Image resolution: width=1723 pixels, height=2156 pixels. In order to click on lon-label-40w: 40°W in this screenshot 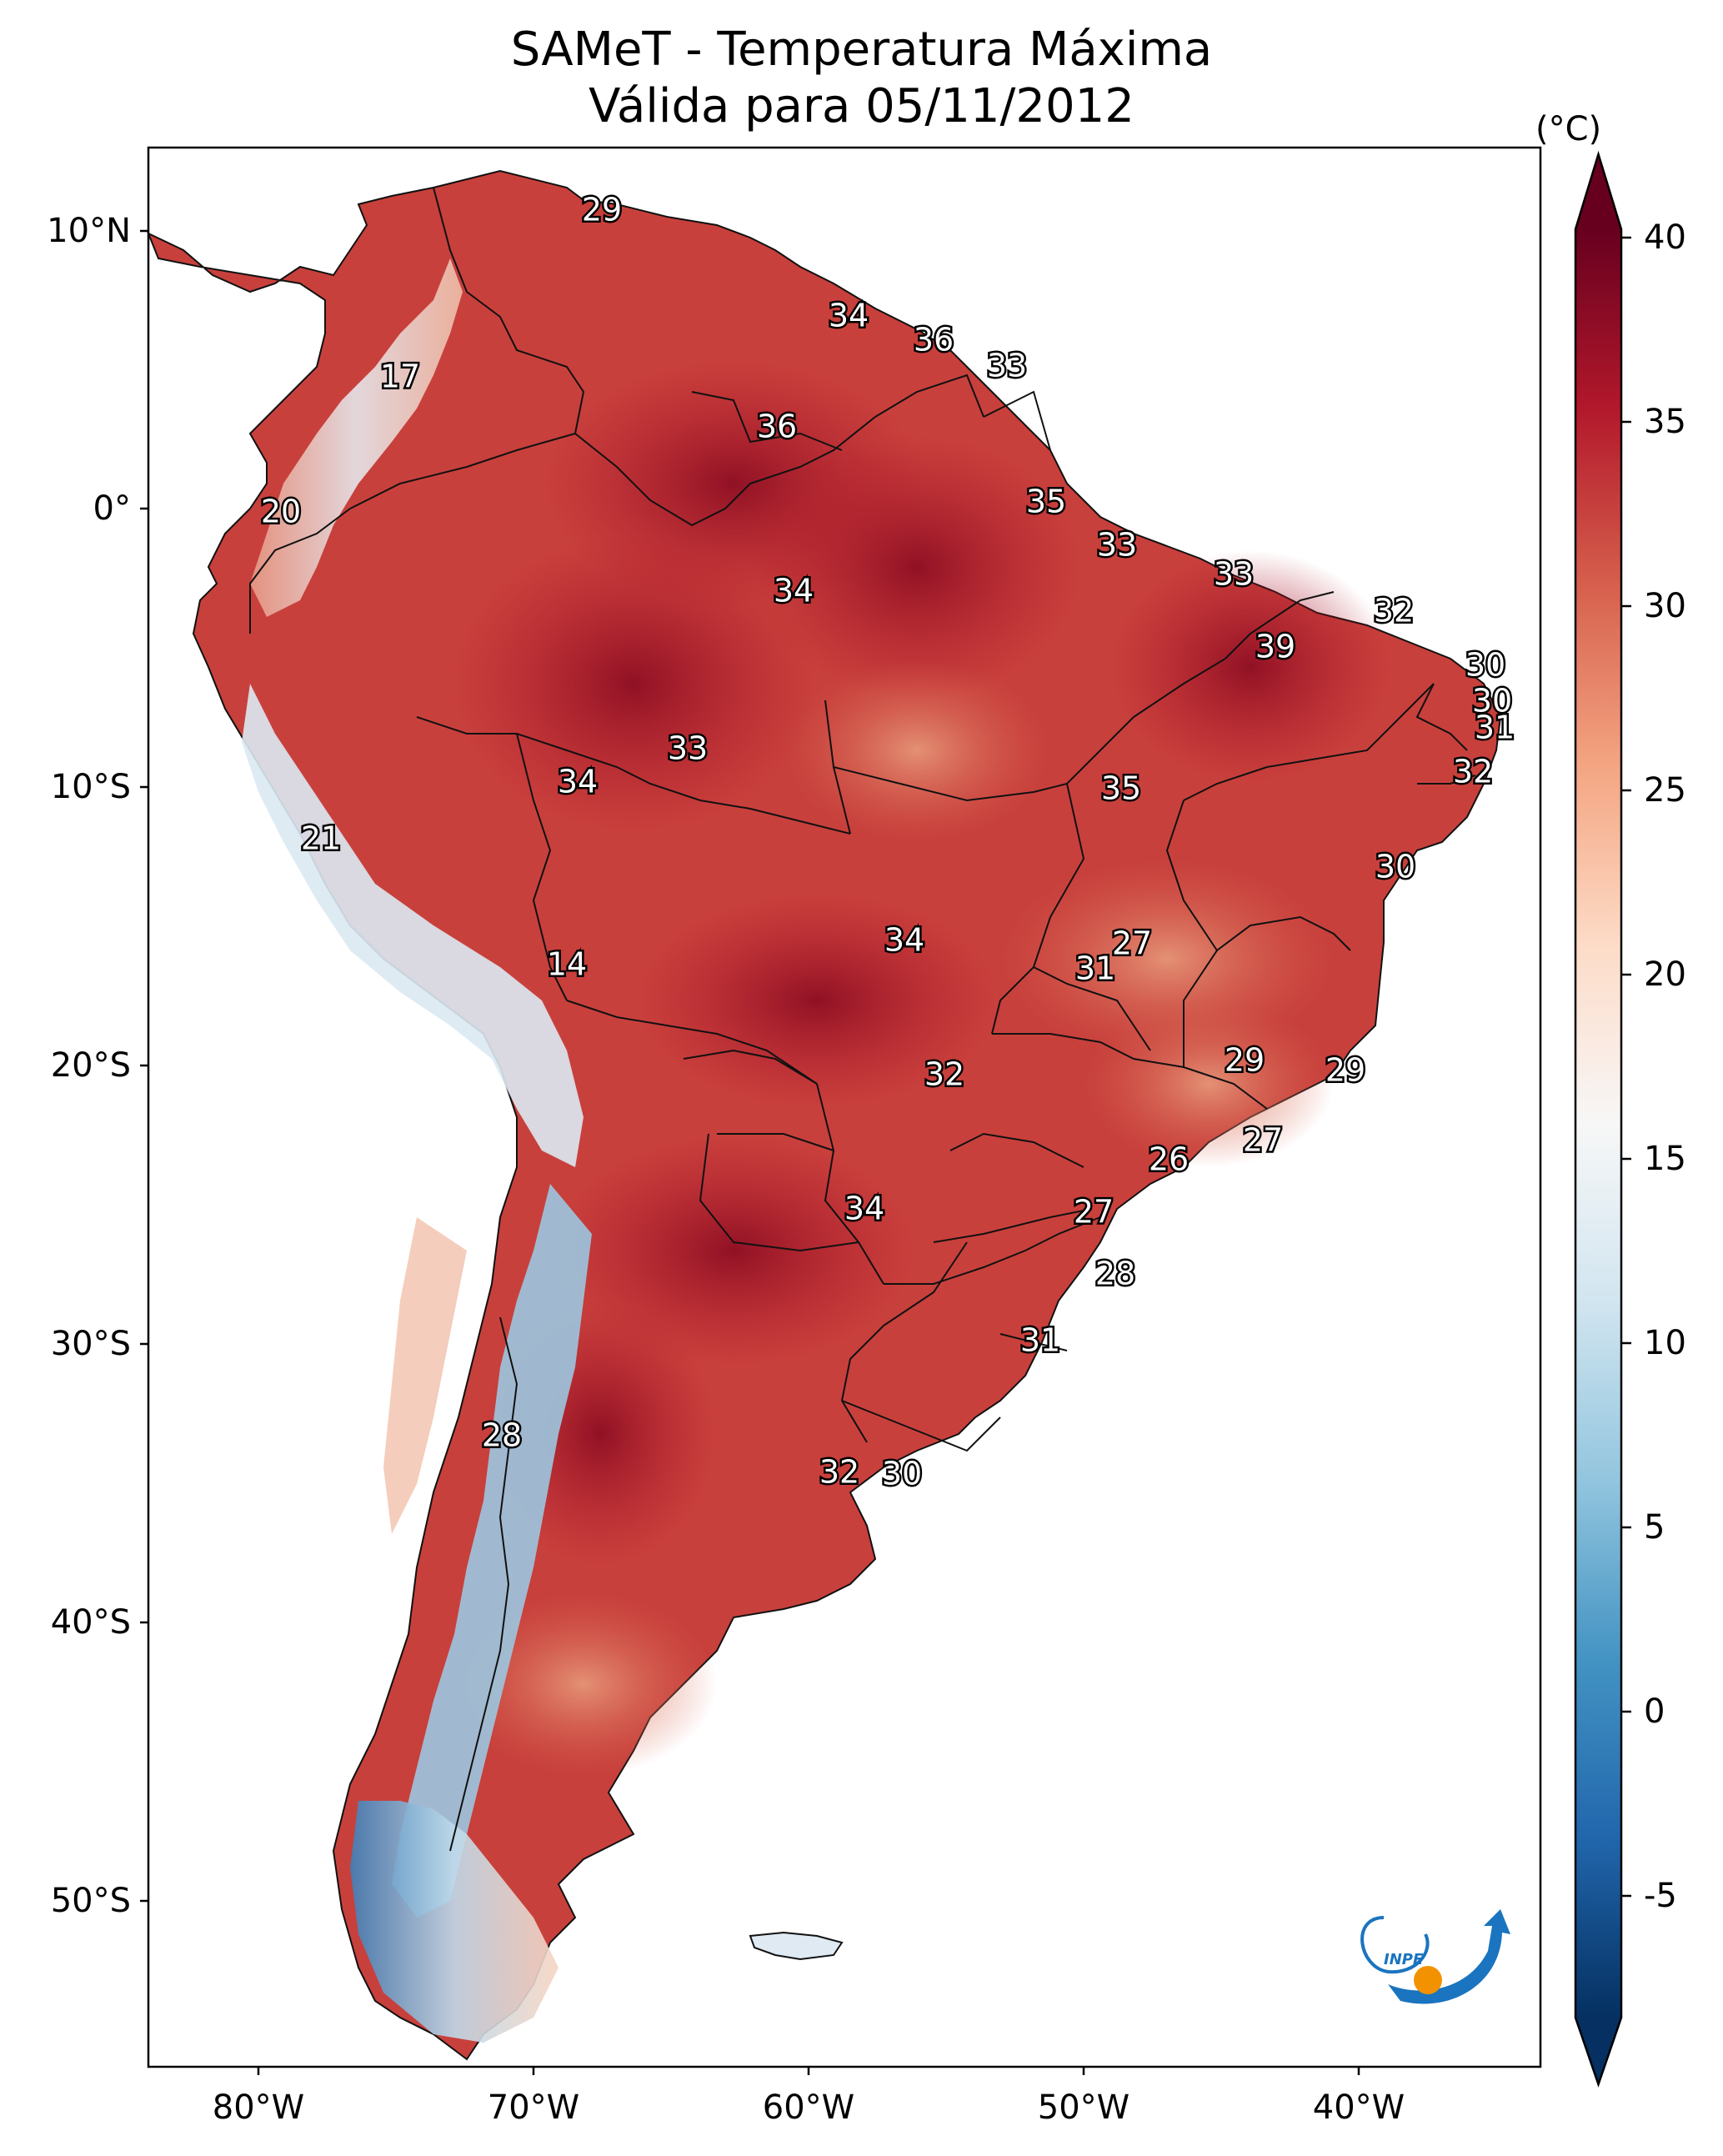, I will do `click(1358, 2107)`.